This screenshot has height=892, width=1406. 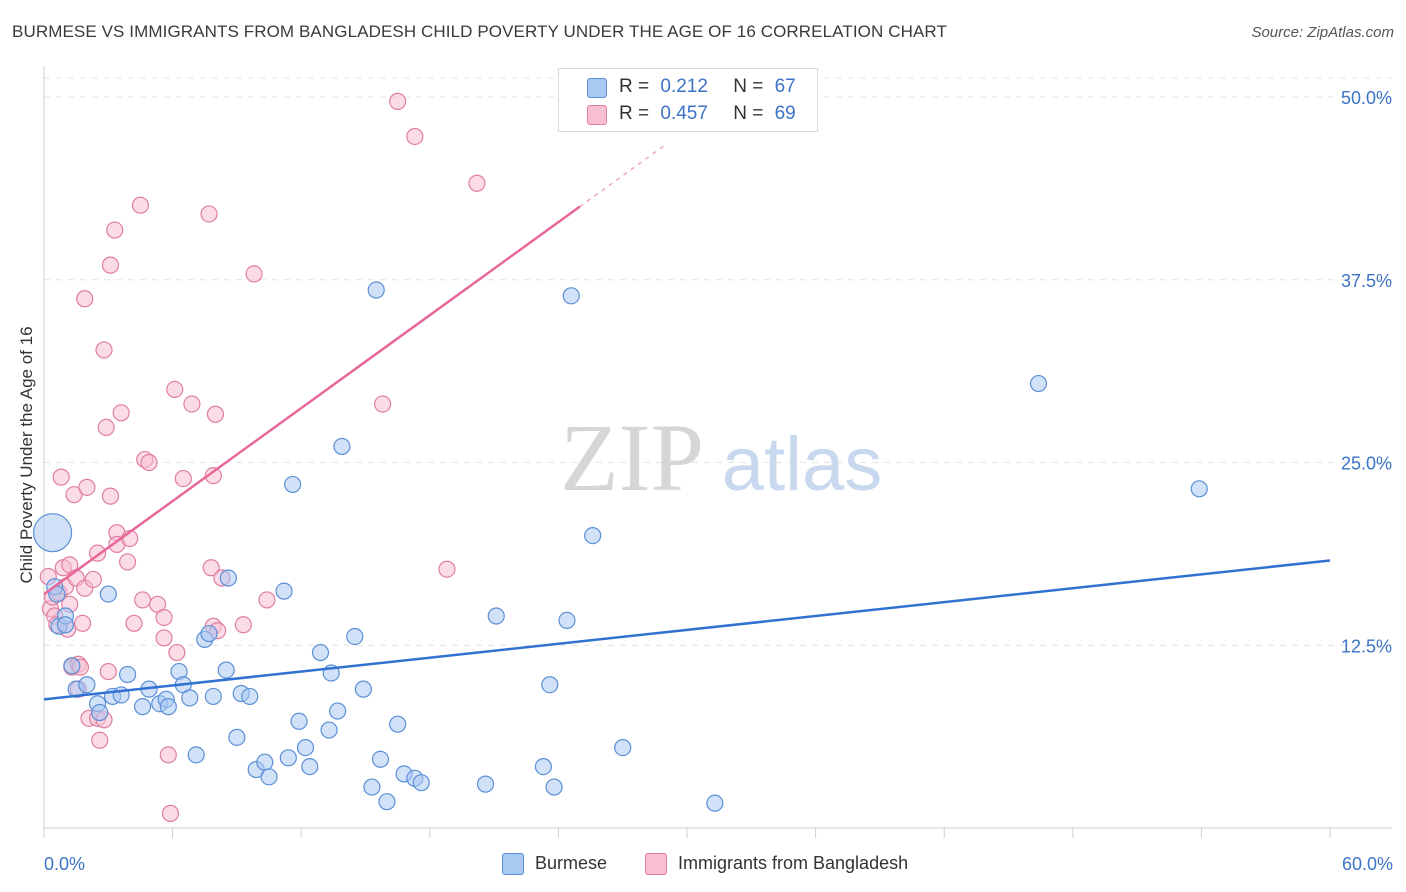 I want to click on trend-line-burmese, so click(x=687, y=630).